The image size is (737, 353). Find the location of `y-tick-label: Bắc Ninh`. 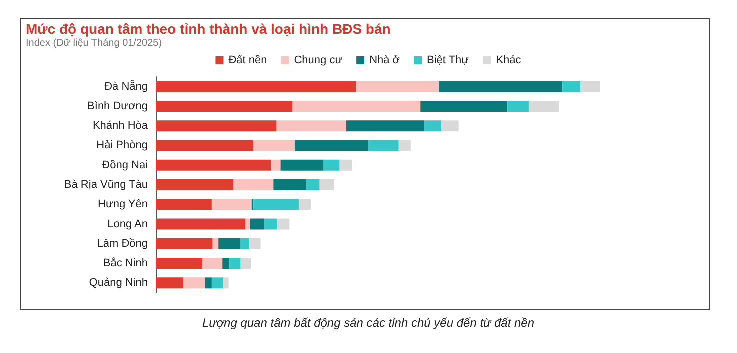

y-tick-label: Bắc Ninh is located at coordinates (125, 263).